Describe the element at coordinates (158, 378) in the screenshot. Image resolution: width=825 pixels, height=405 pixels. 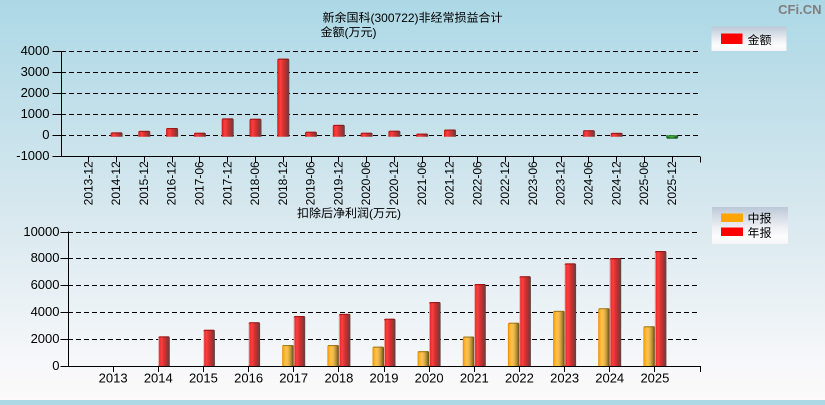
I see `svg-text: 2014` at that location.